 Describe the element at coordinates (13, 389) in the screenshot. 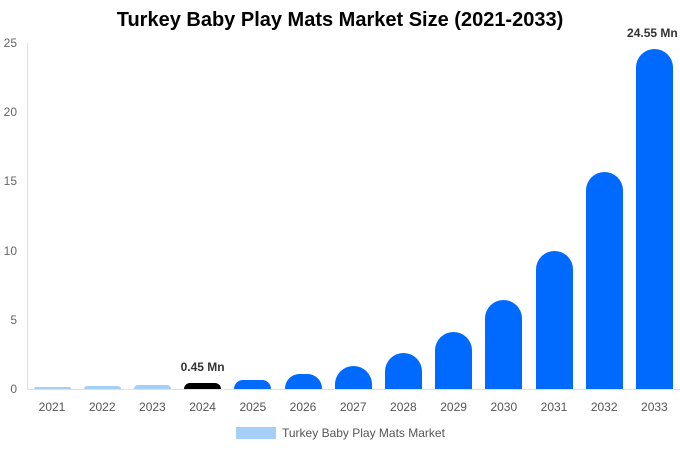

I see `y-tick-label: 0` at that location.